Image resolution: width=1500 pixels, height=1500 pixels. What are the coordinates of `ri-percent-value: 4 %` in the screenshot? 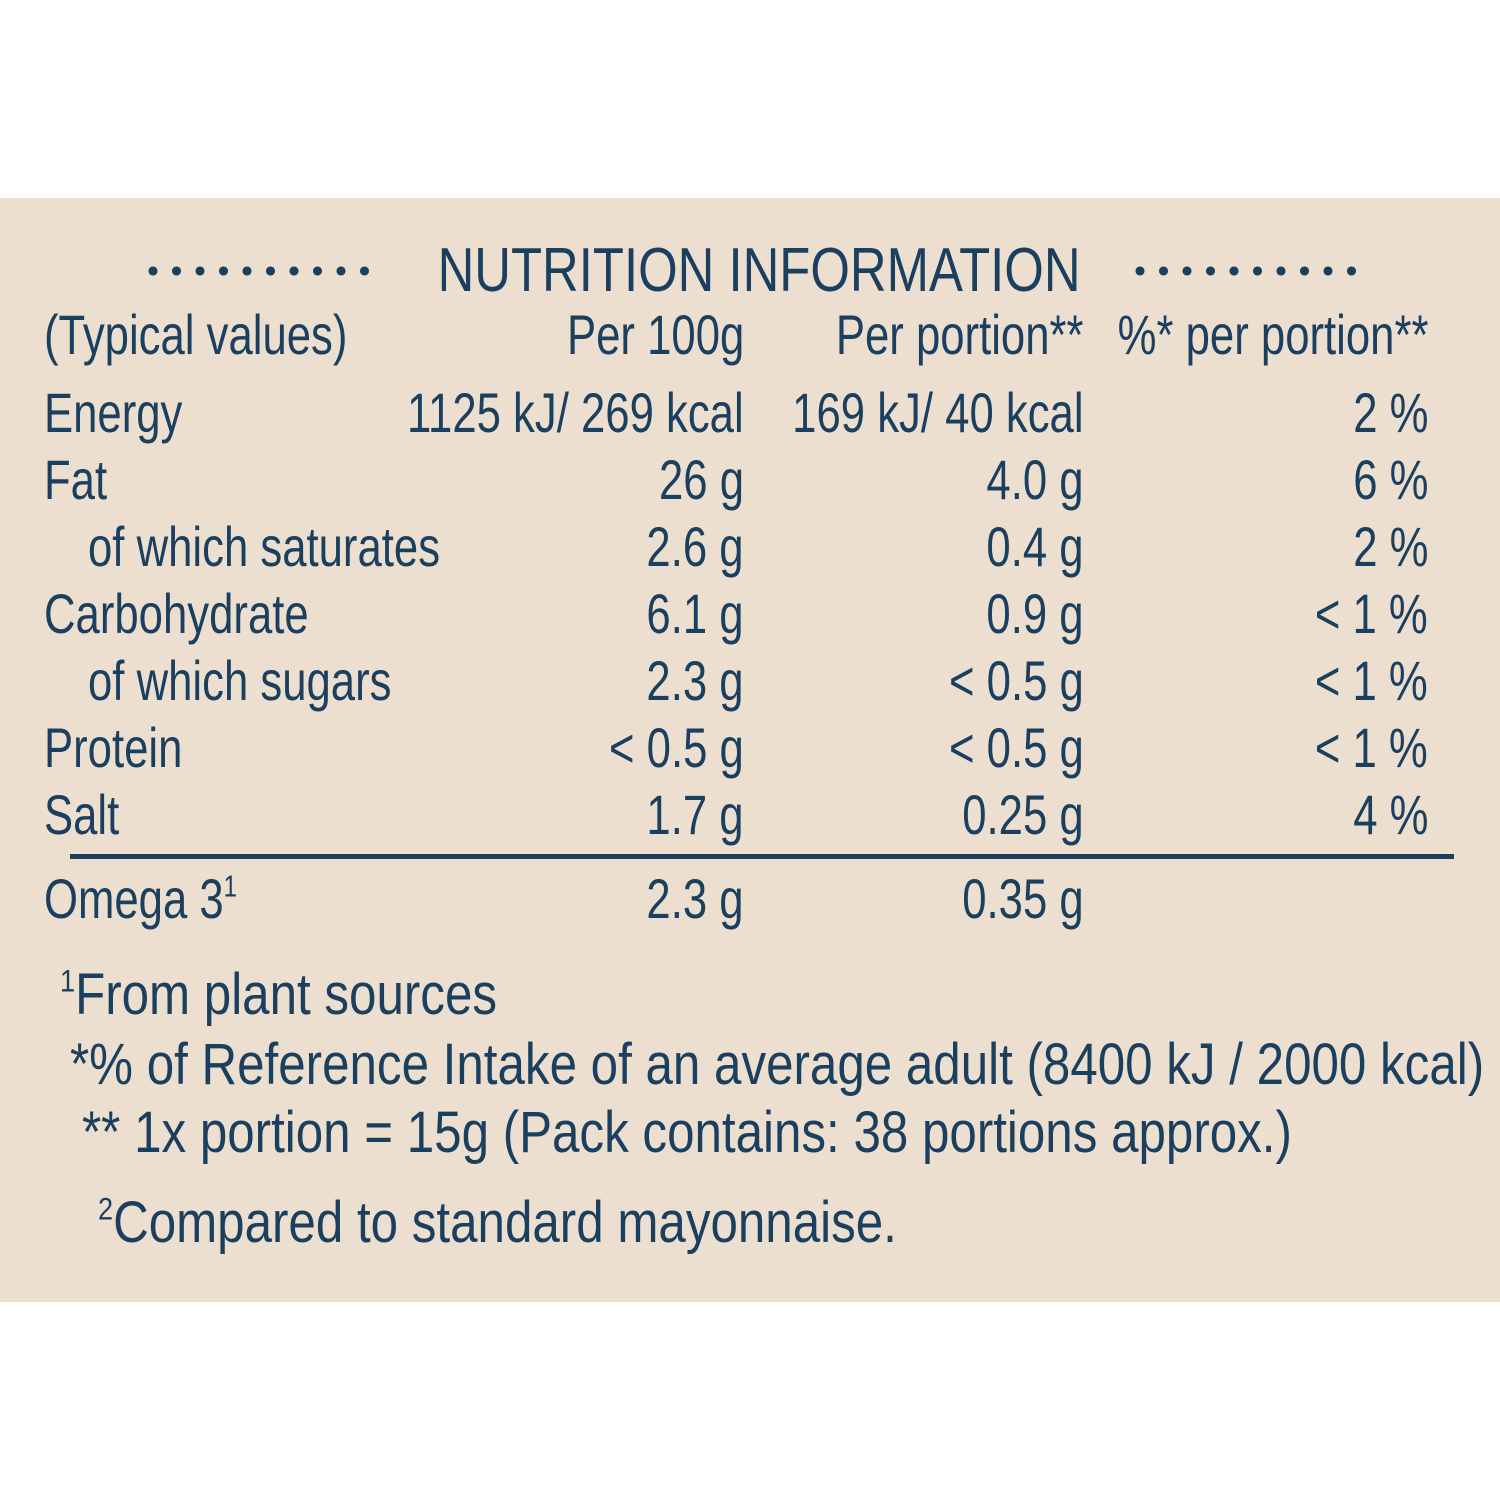 It's located at (1390, 814).